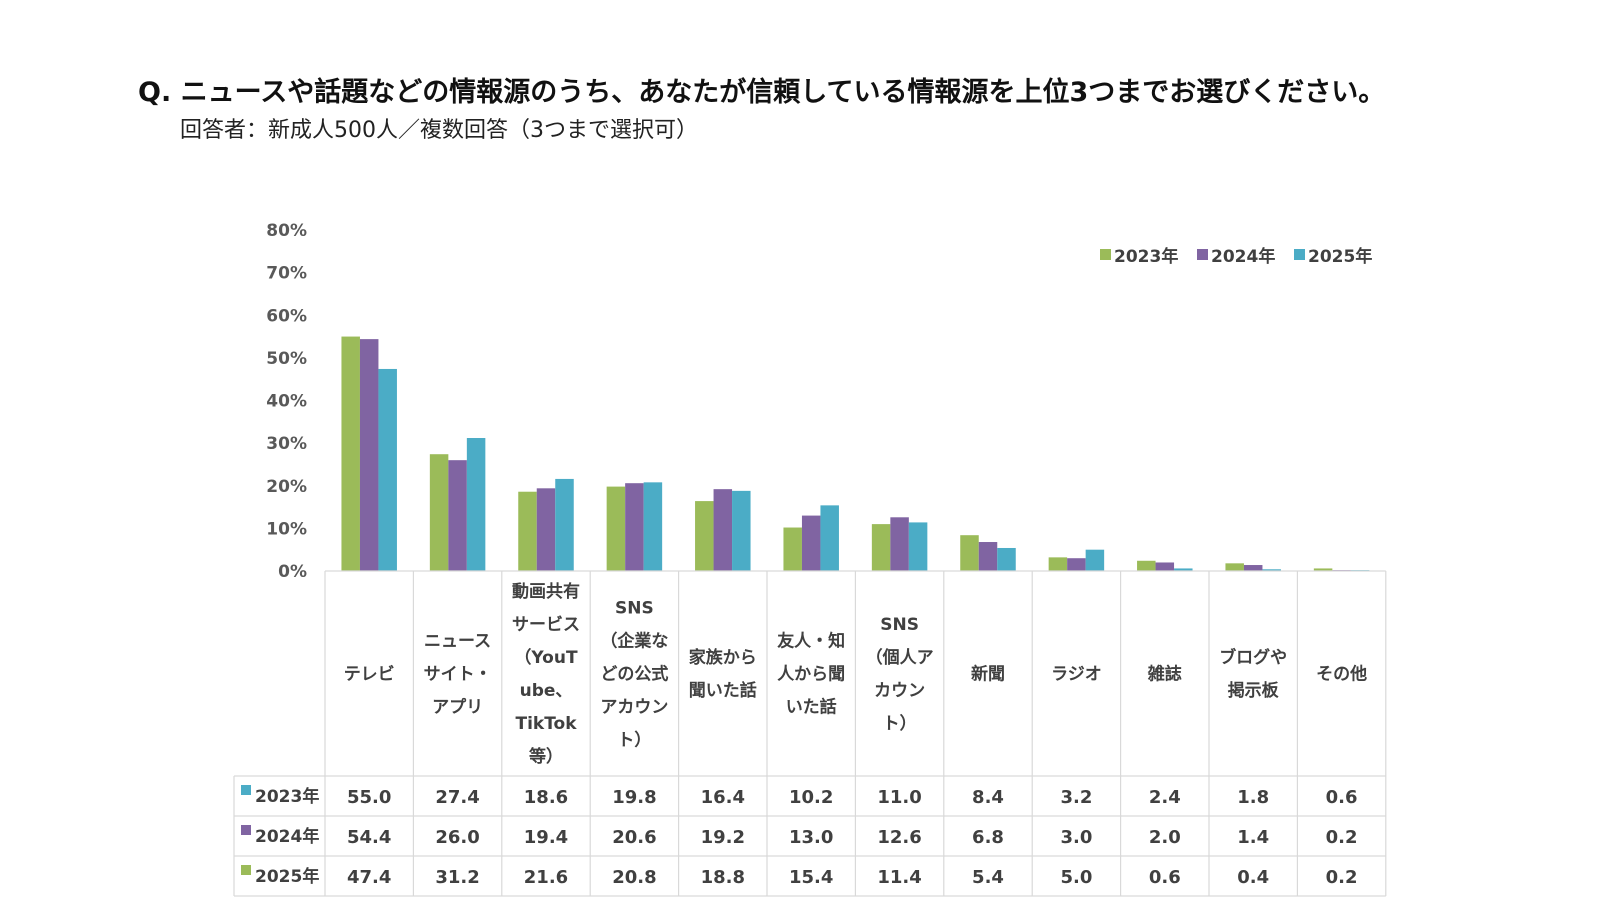  What do you see at coordinates (369, 797) in the screenshot?
I see `table-cell-0-0: 55.0` at bounding box center [369, 797].